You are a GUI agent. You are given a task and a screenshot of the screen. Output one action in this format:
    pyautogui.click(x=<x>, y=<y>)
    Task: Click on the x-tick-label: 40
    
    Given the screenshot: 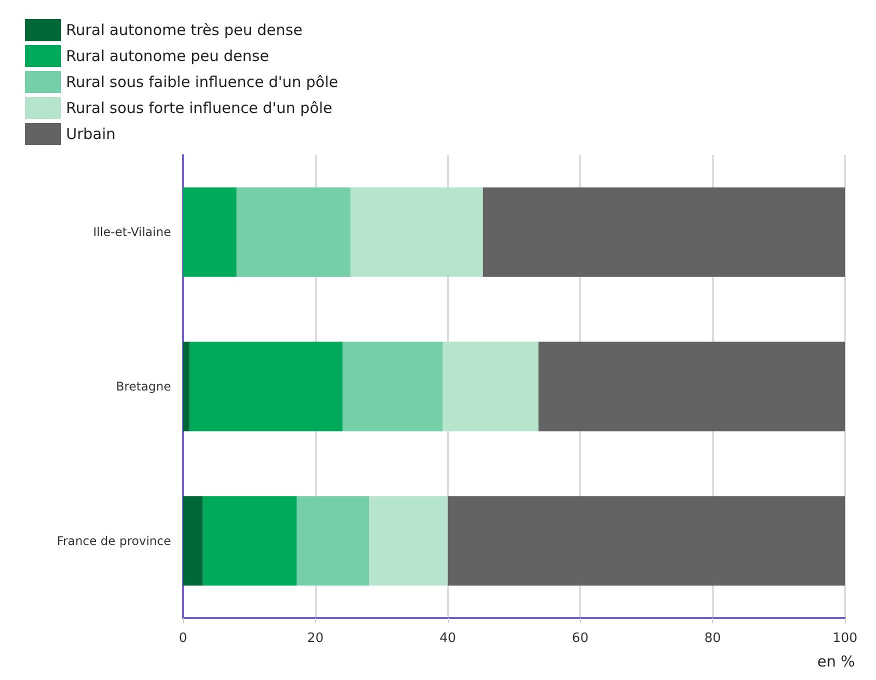 What is the action you would take?
    pyautogui.click(x=448, y=638)
    